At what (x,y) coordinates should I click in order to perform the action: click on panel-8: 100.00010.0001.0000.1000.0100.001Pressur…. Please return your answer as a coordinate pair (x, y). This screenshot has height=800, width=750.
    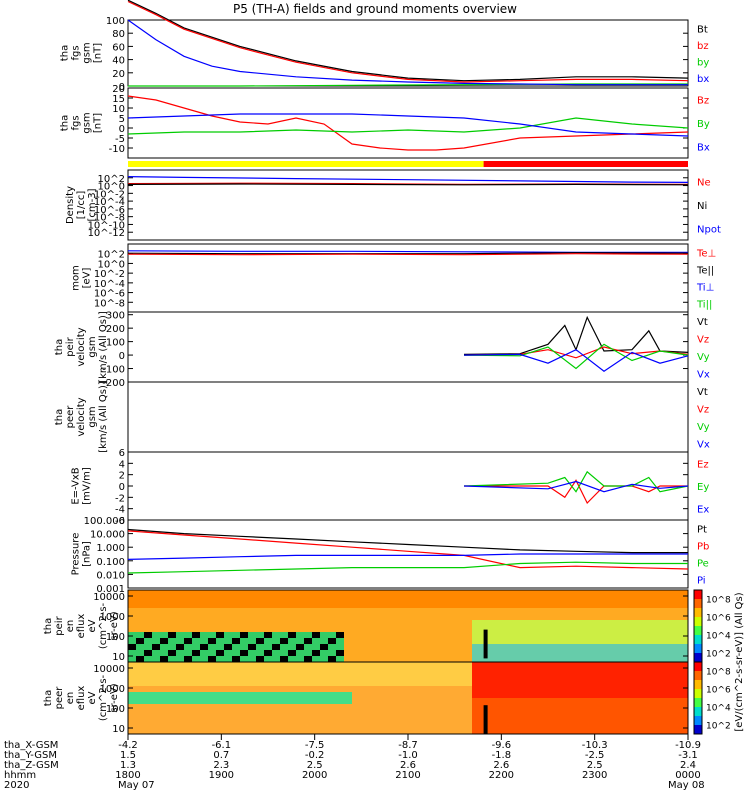
    Looking at the image, I should click on (390, 555).